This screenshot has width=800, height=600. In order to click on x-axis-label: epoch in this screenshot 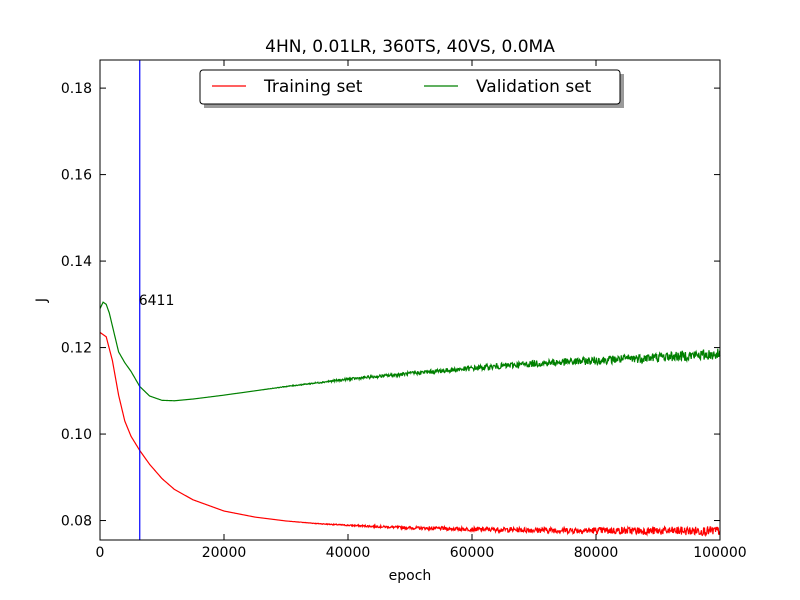, I will do `click(410, 576)`.